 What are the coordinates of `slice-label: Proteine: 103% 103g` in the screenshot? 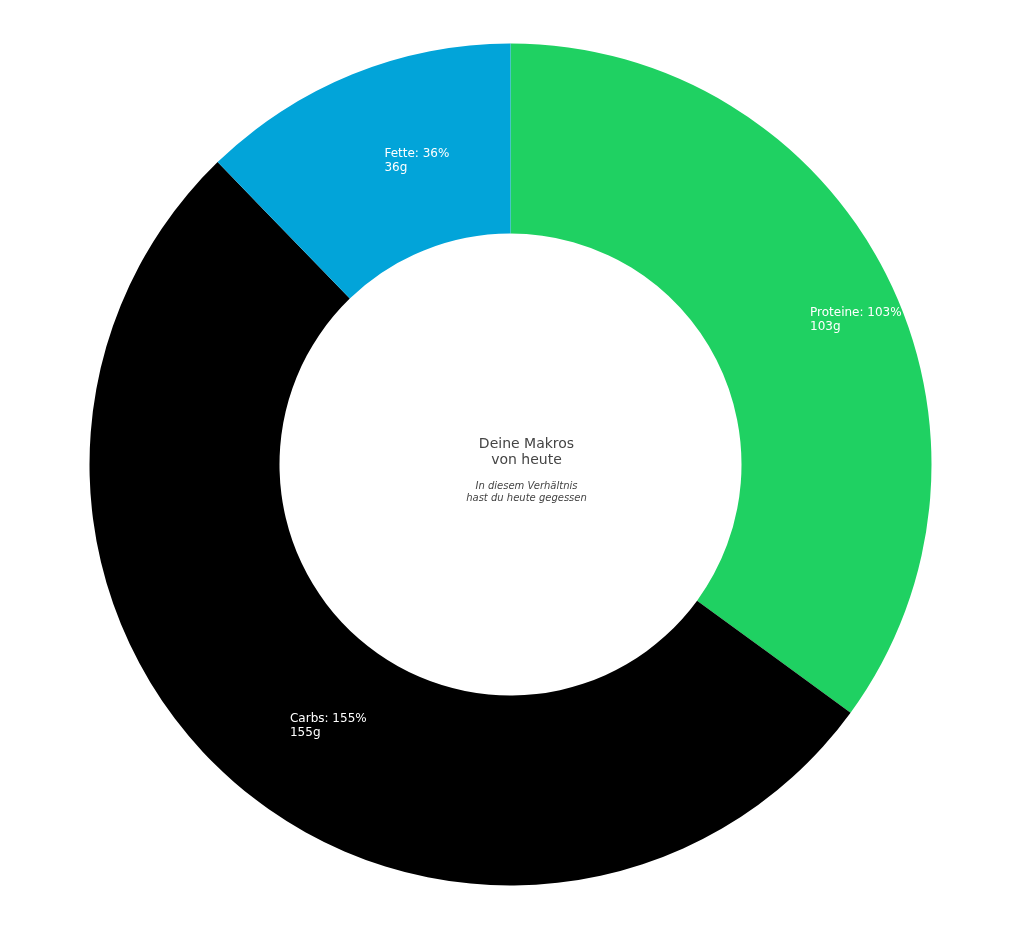 It's located at (856, 319).